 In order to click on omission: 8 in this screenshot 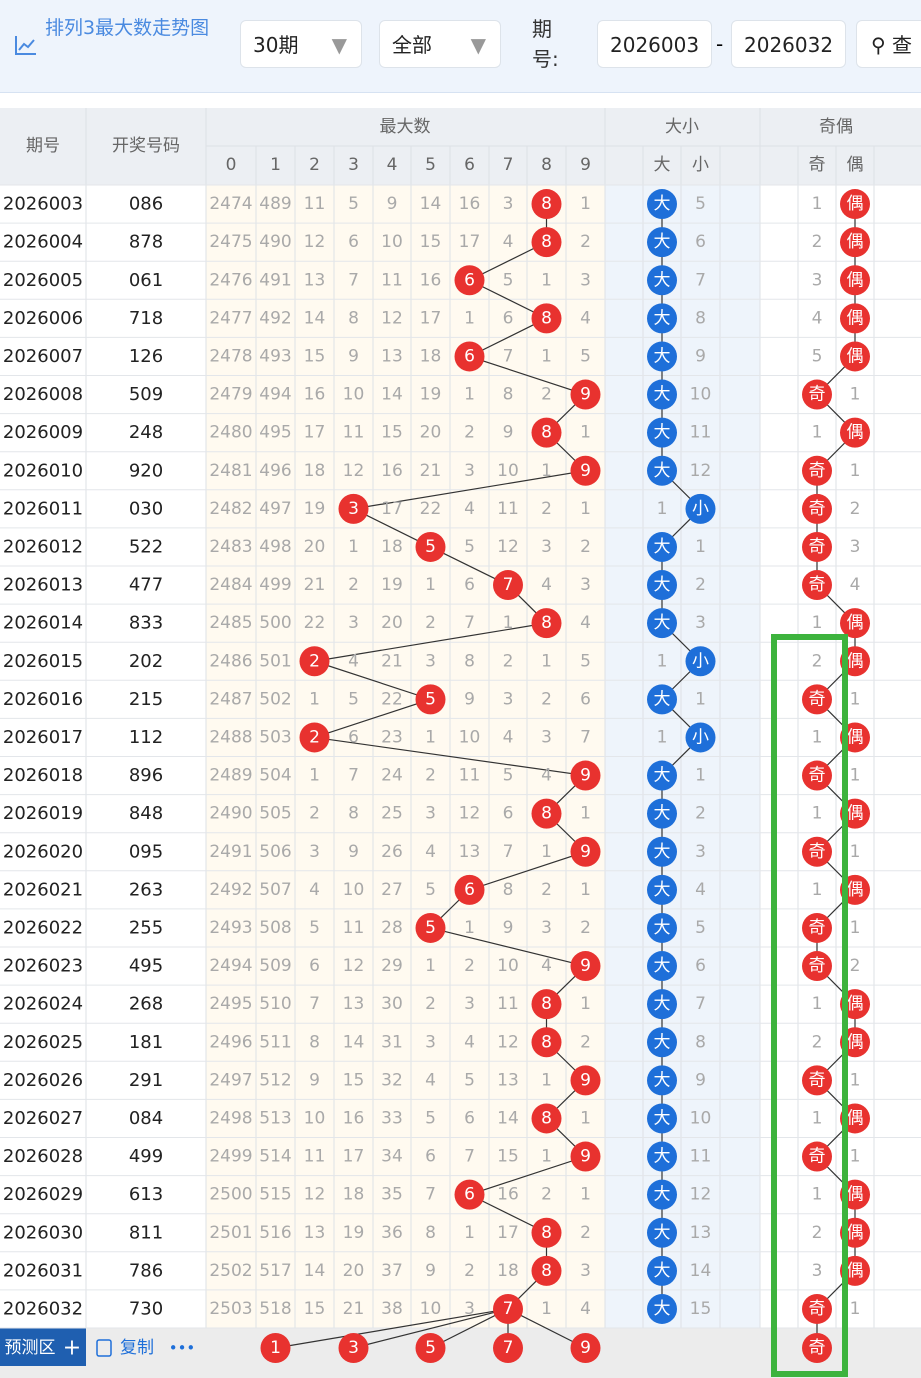, I will do `click(353, 318)`.